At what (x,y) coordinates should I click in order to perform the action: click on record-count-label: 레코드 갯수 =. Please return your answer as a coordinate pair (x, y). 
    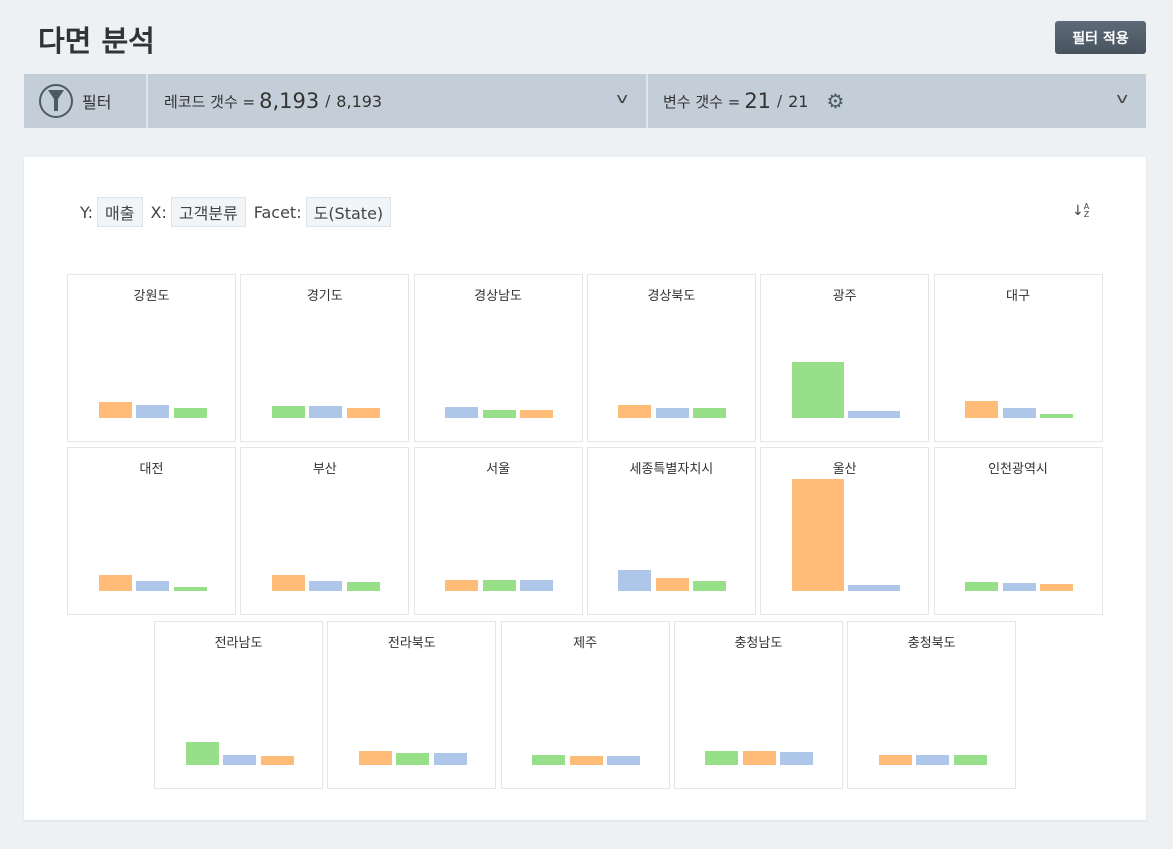
    Looking at the image, I should click on (210, 101).